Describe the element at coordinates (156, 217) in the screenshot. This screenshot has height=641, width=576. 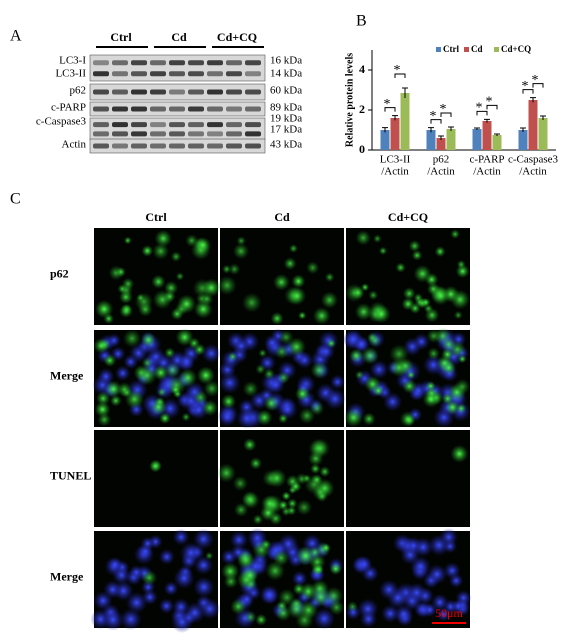
I see `column-label: Ctrl` at that location.